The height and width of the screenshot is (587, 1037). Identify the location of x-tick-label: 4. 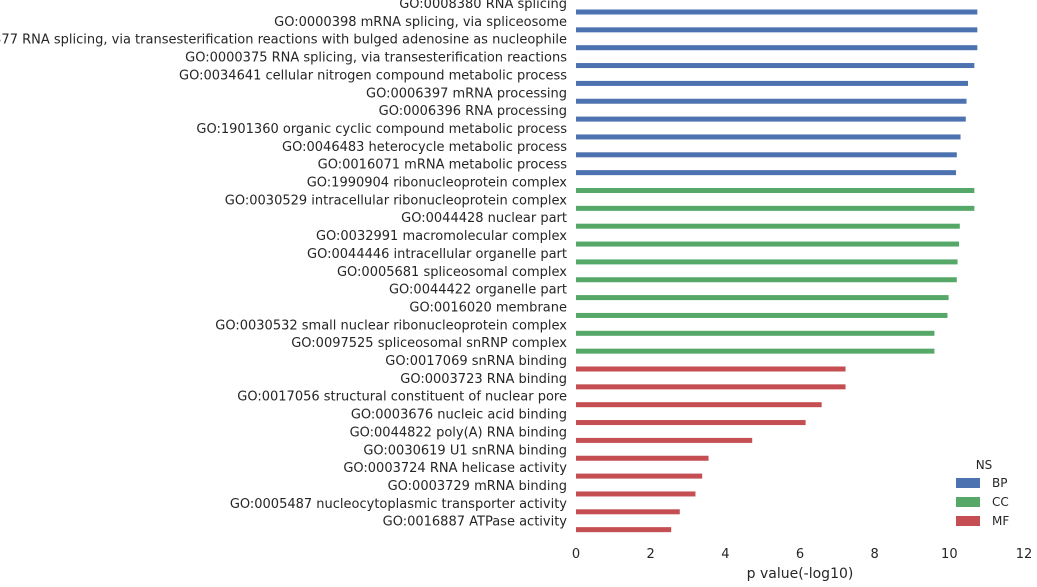
(725, 554).